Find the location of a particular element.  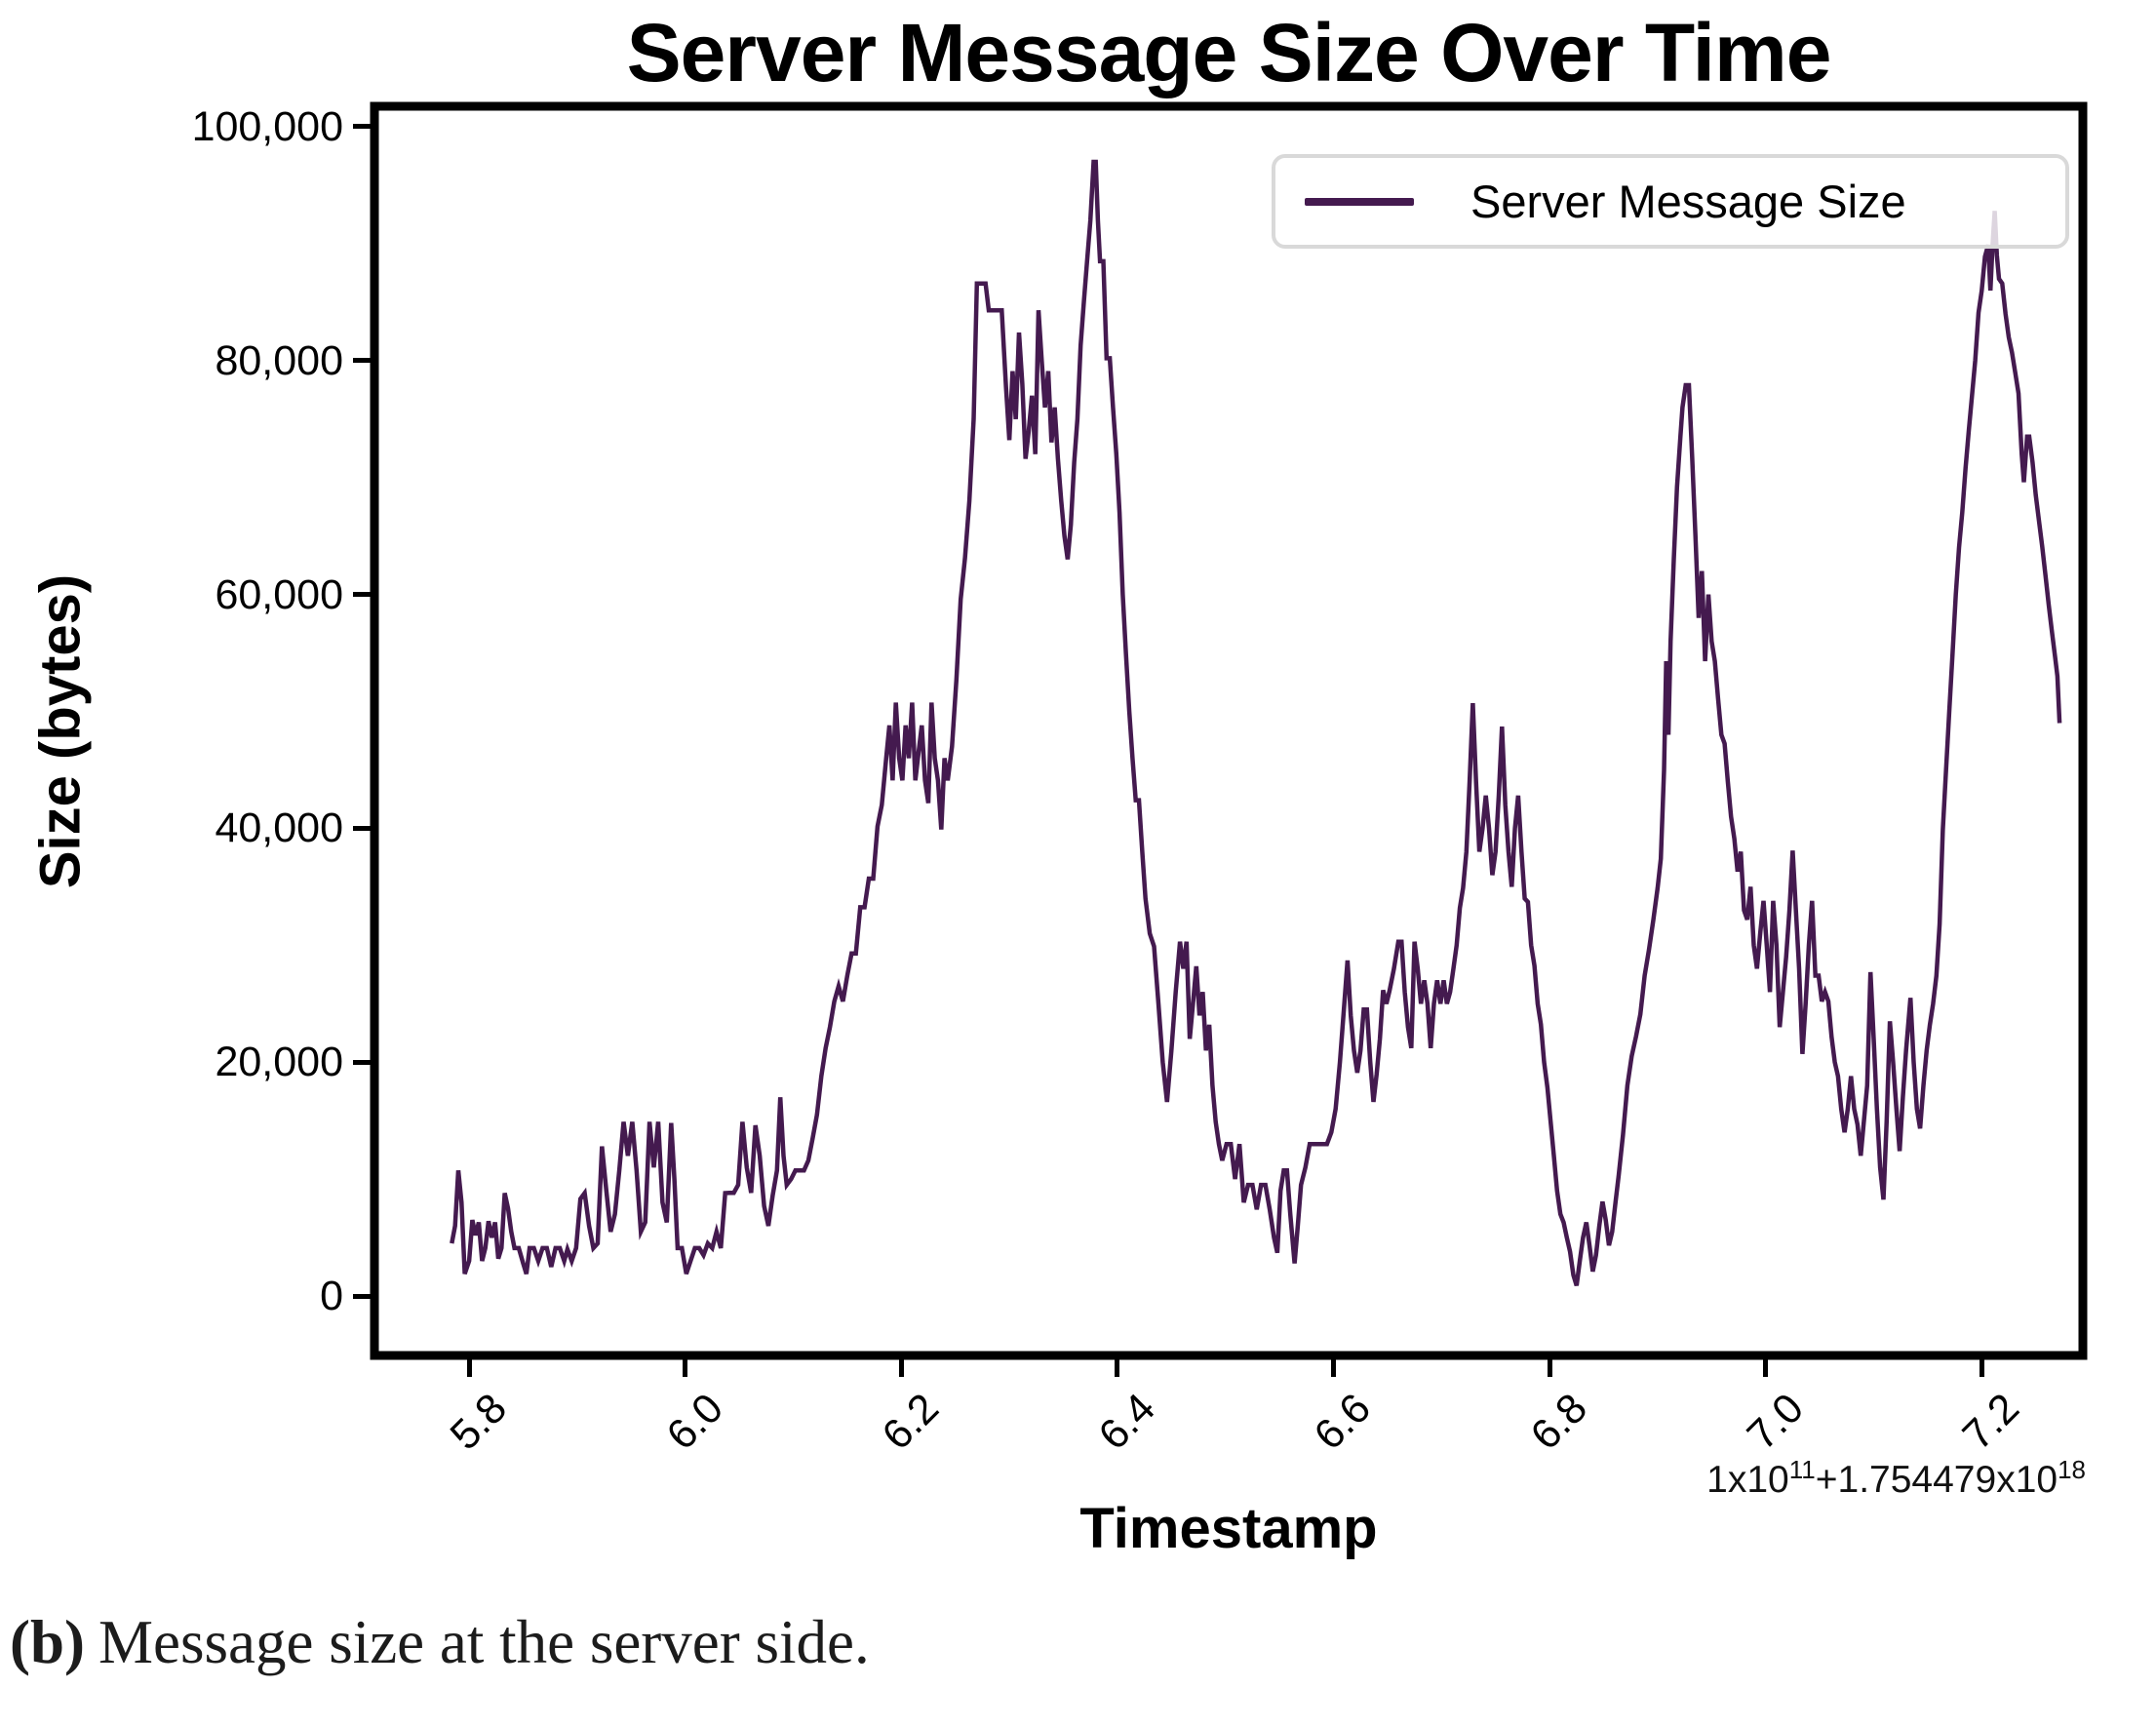

x-axis-offset-text: 1x1011+1.754479x1018 is located at coordinates (1896, 1479).